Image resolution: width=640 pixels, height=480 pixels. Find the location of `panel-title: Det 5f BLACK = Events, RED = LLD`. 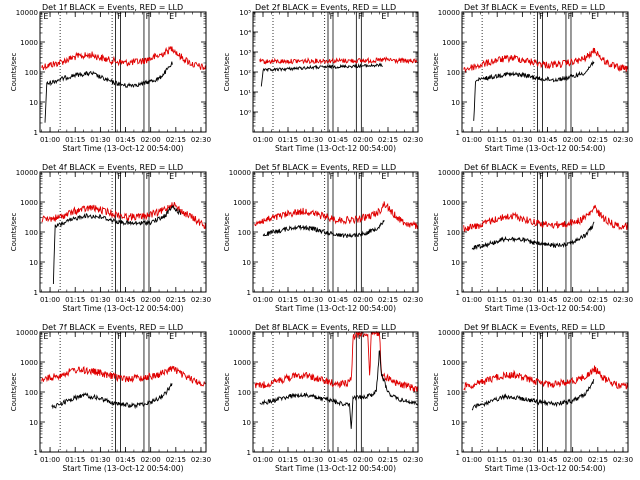

panel-title: Det 5f BLACK = Events, RED = LLD is located at coordinates (325, 167).